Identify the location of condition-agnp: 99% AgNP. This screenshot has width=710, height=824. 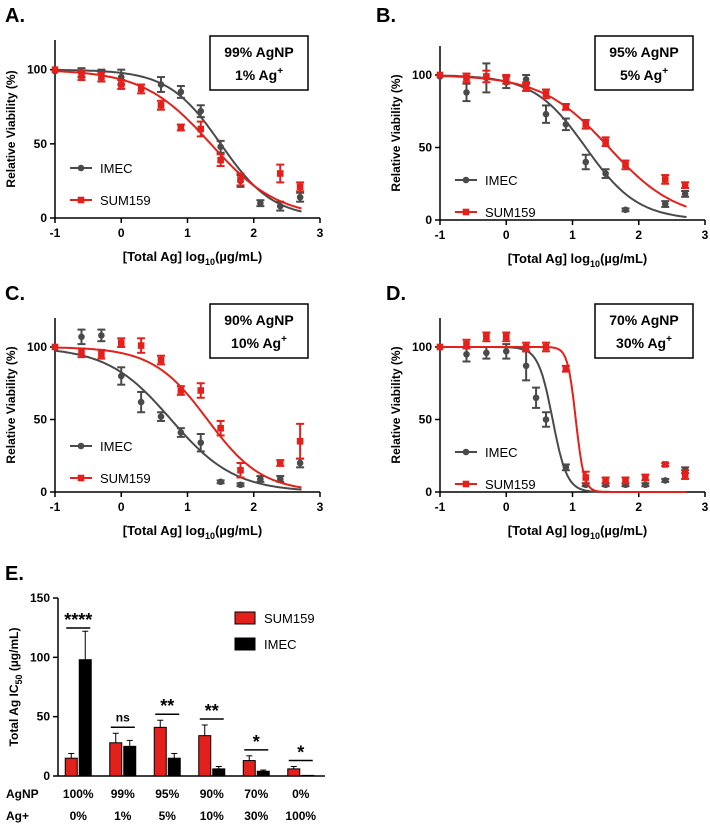
(259, 52).